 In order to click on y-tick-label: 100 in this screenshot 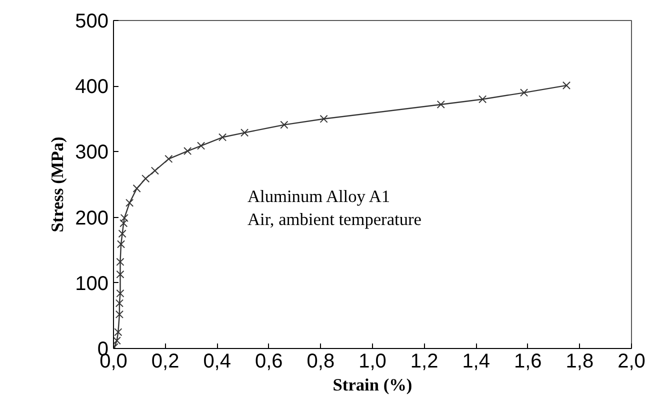, I will do `click(92, 283)`.